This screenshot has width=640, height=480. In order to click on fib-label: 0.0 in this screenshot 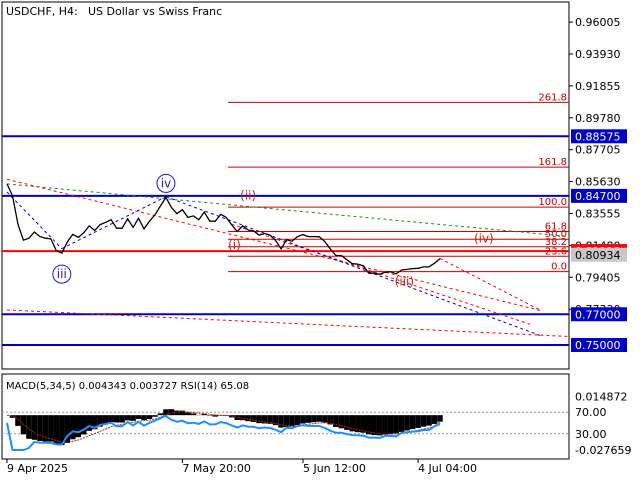, I will do `click(559, 267)`.